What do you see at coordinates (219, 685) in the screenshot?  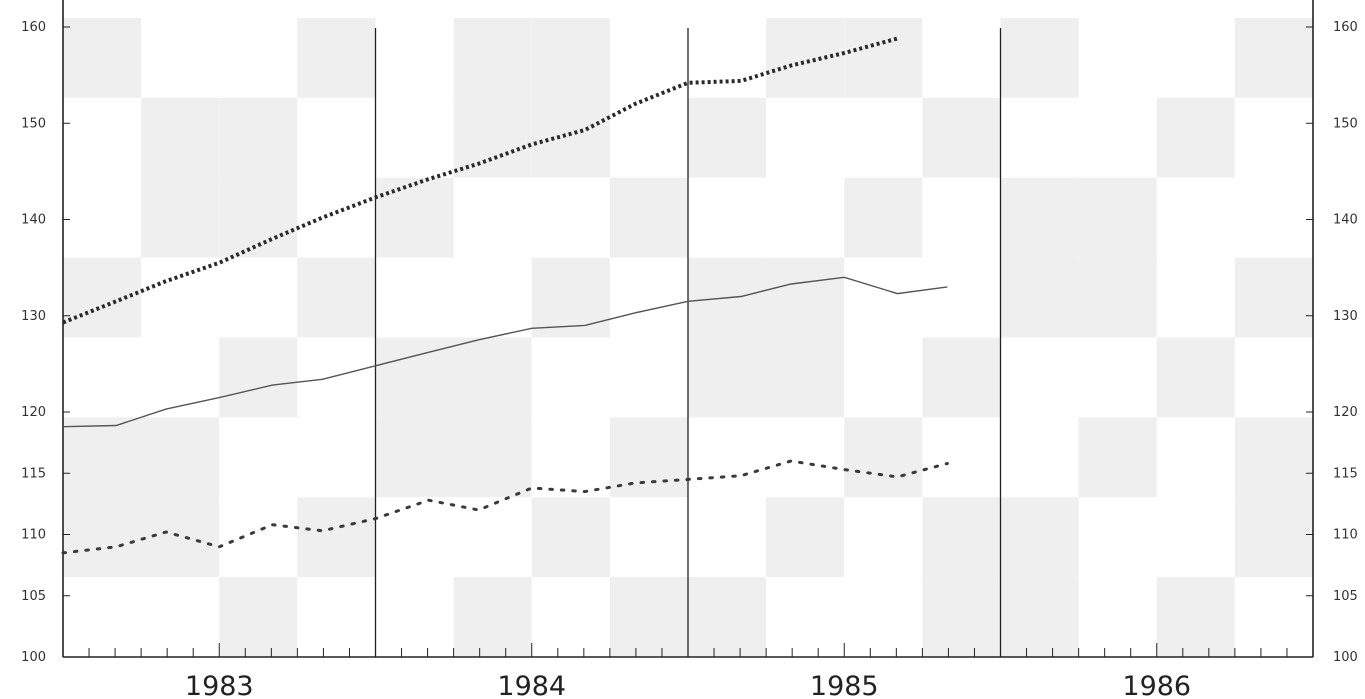 I see `year-label: 1983` at bounding box center [219, 685].